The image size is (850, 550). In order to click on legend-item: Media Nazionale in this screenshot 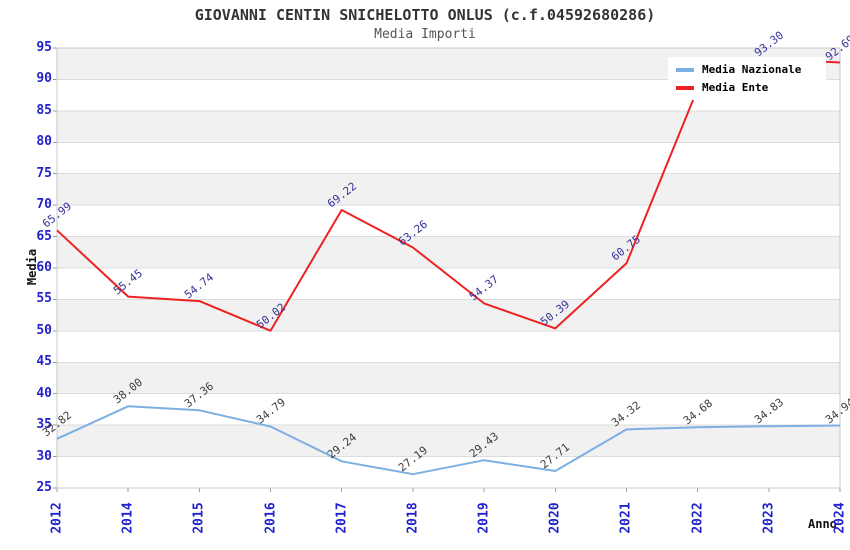, I will do `click(747, 69)`.